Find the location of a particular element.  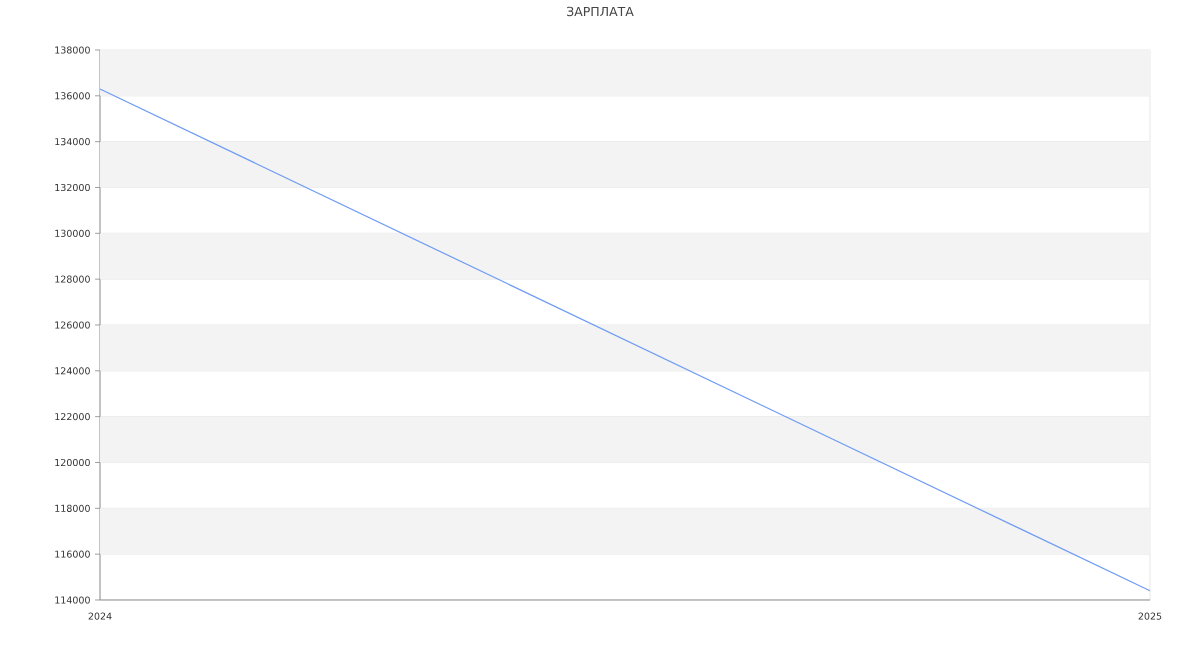

y-tick-label: 114000 is located at coordinates (72, 600).